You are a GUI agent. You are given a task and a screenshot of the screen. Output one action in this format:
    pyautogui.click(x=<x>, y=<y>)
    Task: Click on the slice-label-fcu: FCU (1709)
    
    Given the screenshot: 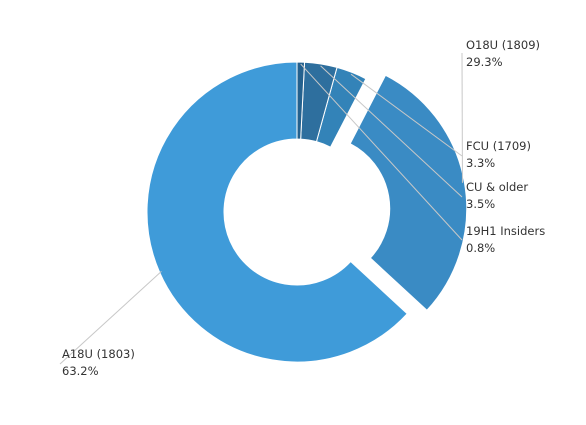 What is the action you would take?
    pyautogui.click(x=498, y=146)
    